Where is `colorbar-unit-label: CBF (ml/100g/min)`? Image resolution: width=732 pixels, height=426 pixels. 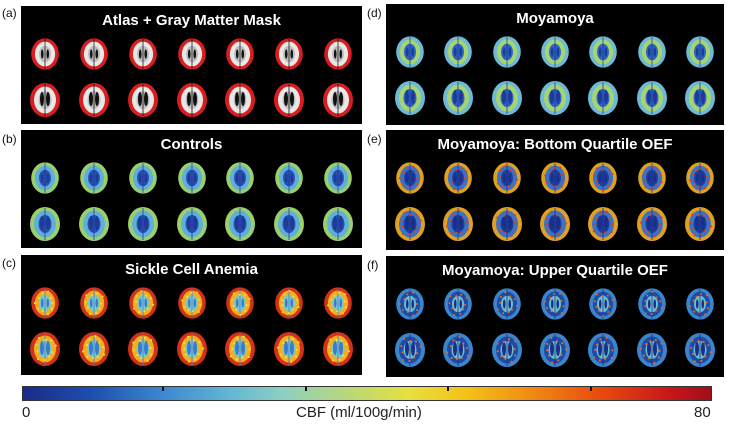
colorbar-unit-label: CBF (ml/100g/min) is located at coordinates (359, 412).